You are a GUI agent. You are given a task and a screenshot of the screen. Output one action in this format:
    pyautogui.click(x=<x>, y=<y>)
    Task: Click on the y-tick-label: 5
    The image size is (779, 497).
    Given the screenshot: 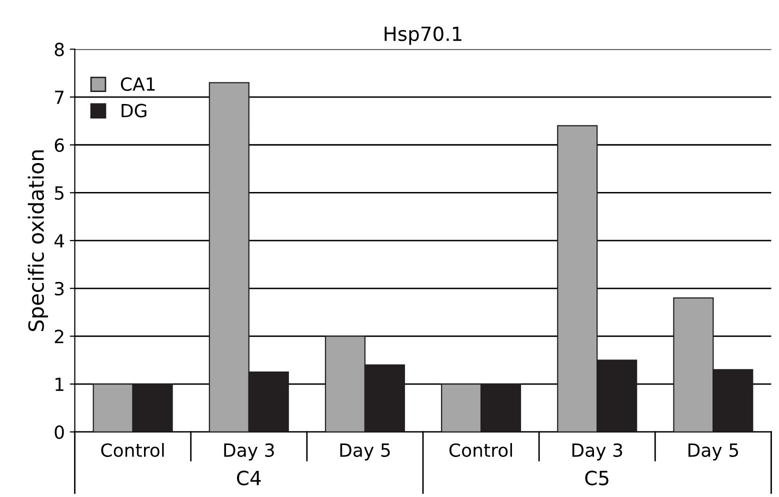 What is the action you would take?
    pyautogui.click(x=59, y=193)
    